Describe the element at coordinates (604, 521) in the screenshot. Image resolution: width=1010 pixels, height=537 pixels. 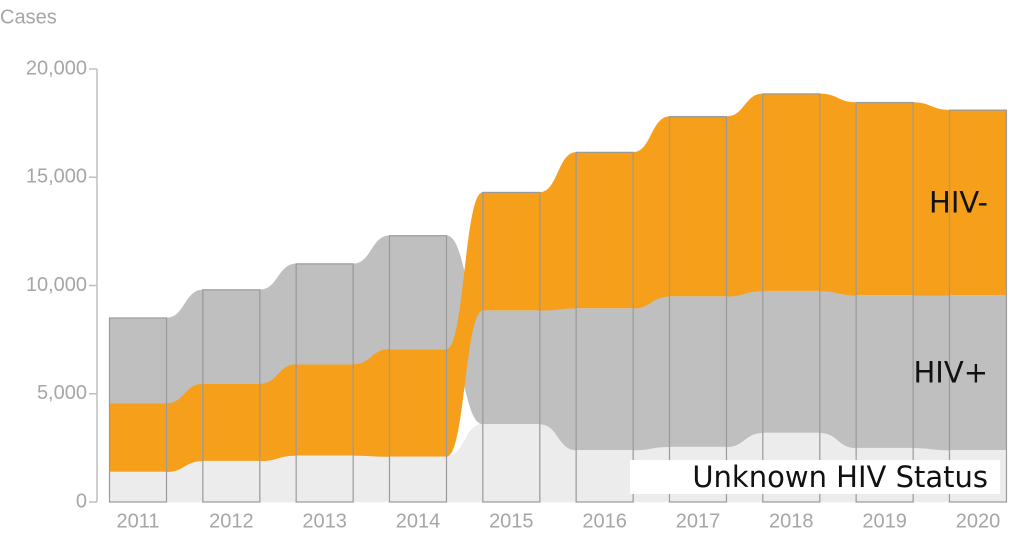
I see `x-tick-label: 2016` at that location.